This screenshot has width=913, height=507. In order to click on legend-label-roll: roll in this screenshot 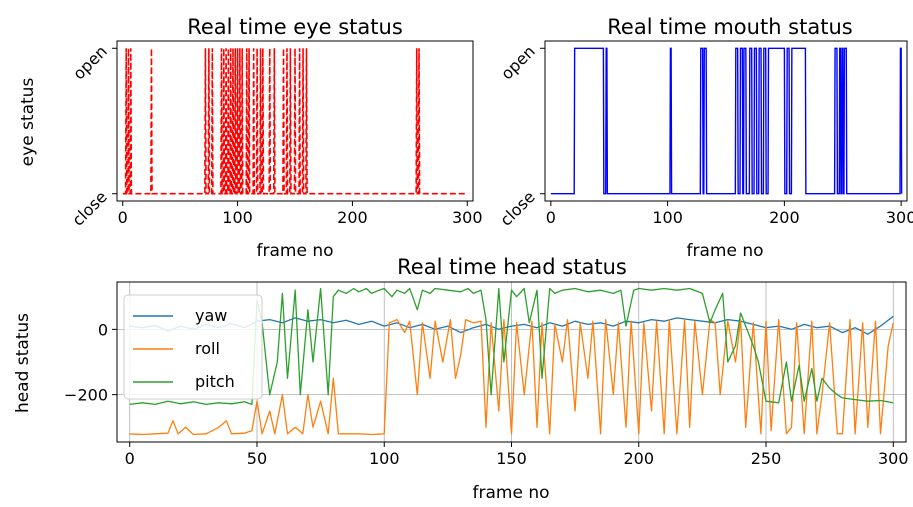, I will do `click(207, 348)`.